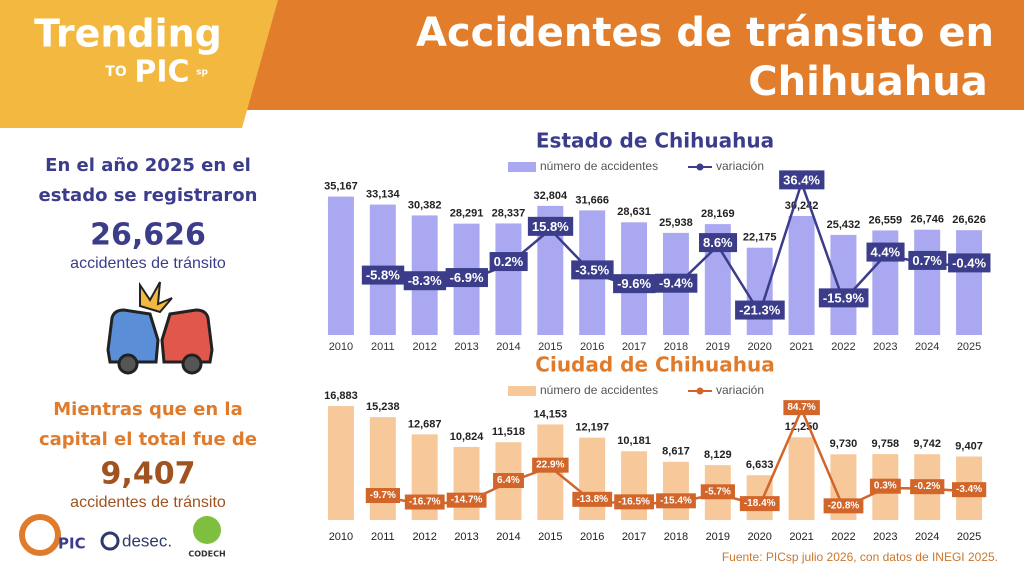 The width and height of the screenshot is (1024, 570). I want to click on variation-label: -18.4%, so click(759, 504).